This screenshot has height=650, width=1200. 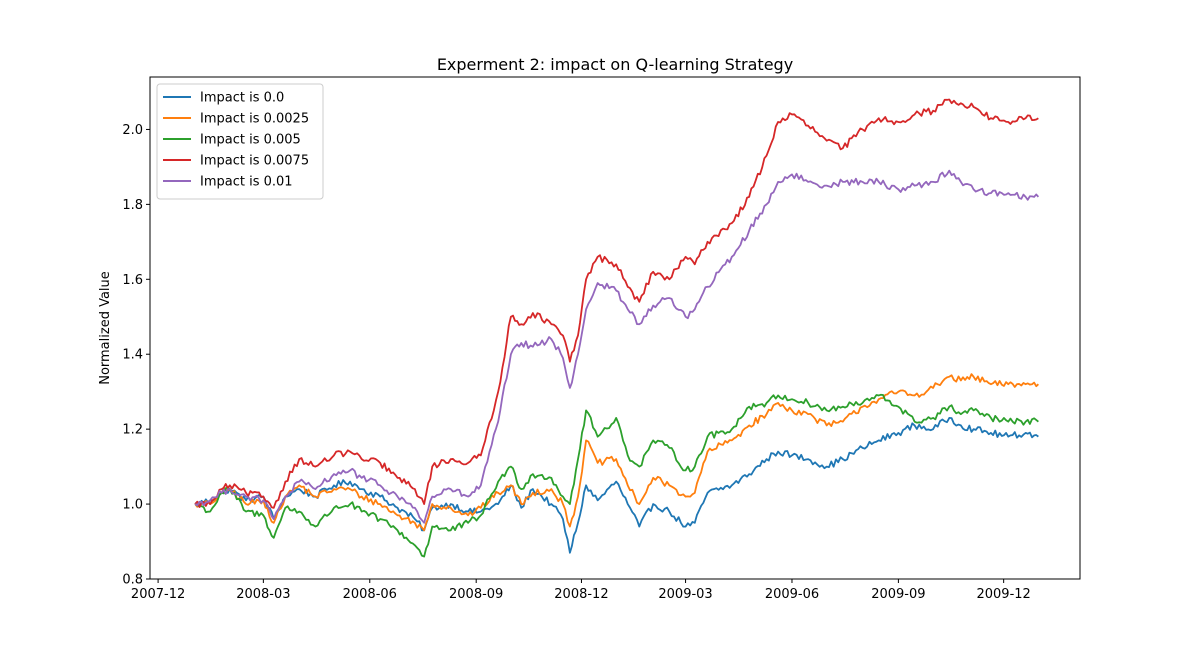 What do you see at coordinates (105, 328) in the screenshot?
I see `y-axis-label: Normalized Value` at bounding box center [105, 328].